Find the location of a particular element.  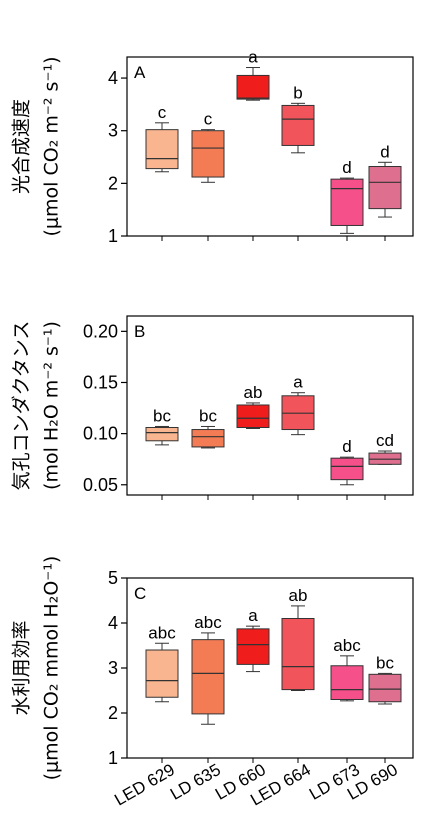

box-ld-635: bc is located at coordinates (208, 427).